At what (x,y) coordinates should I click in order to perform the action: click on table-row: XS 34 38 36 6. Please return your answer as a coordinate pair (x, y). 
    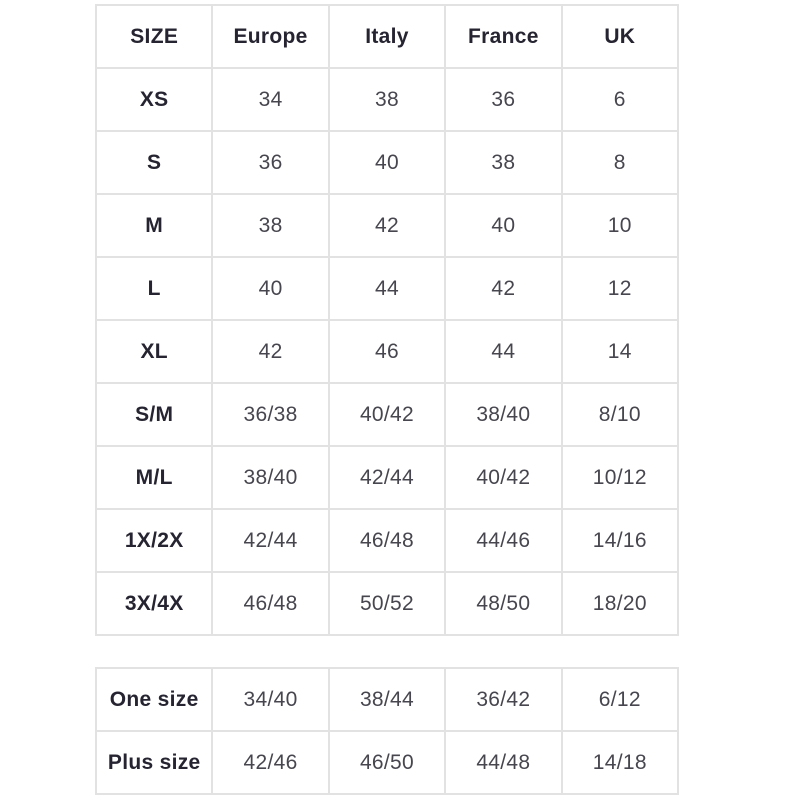
    Looking at the image, I should click on (387, 99).